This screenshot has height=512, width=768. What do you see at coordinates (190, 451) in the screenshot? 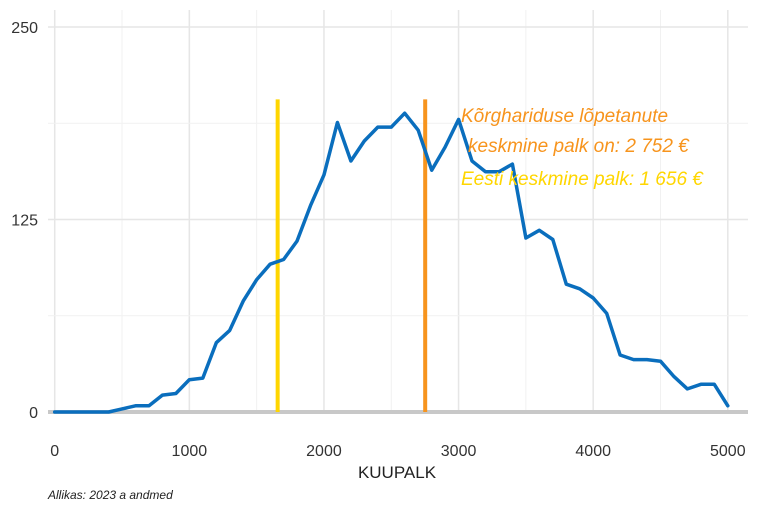
I see `x-tick-label-1: 1000` at bounding box center [190, 451].